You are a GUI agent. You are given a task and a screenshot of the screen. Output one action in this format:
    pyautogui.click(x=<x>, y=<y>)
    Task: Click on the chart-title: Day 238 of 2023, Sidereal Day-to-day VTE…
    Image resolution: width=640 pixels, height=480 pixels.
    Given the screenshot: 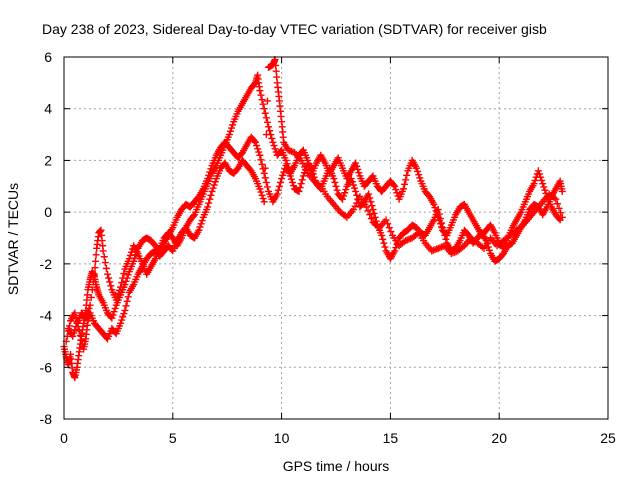 What is the action you would take?
    pyautogui.click(x=294, y=29)
    